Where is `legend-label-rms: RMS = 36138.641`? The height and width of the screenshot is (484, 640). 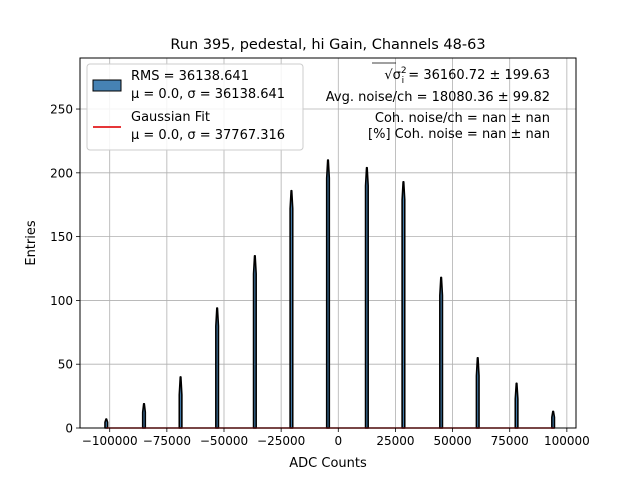 legend-label-rms: RMS = 36138.641 is located at coordinates (190, 76).